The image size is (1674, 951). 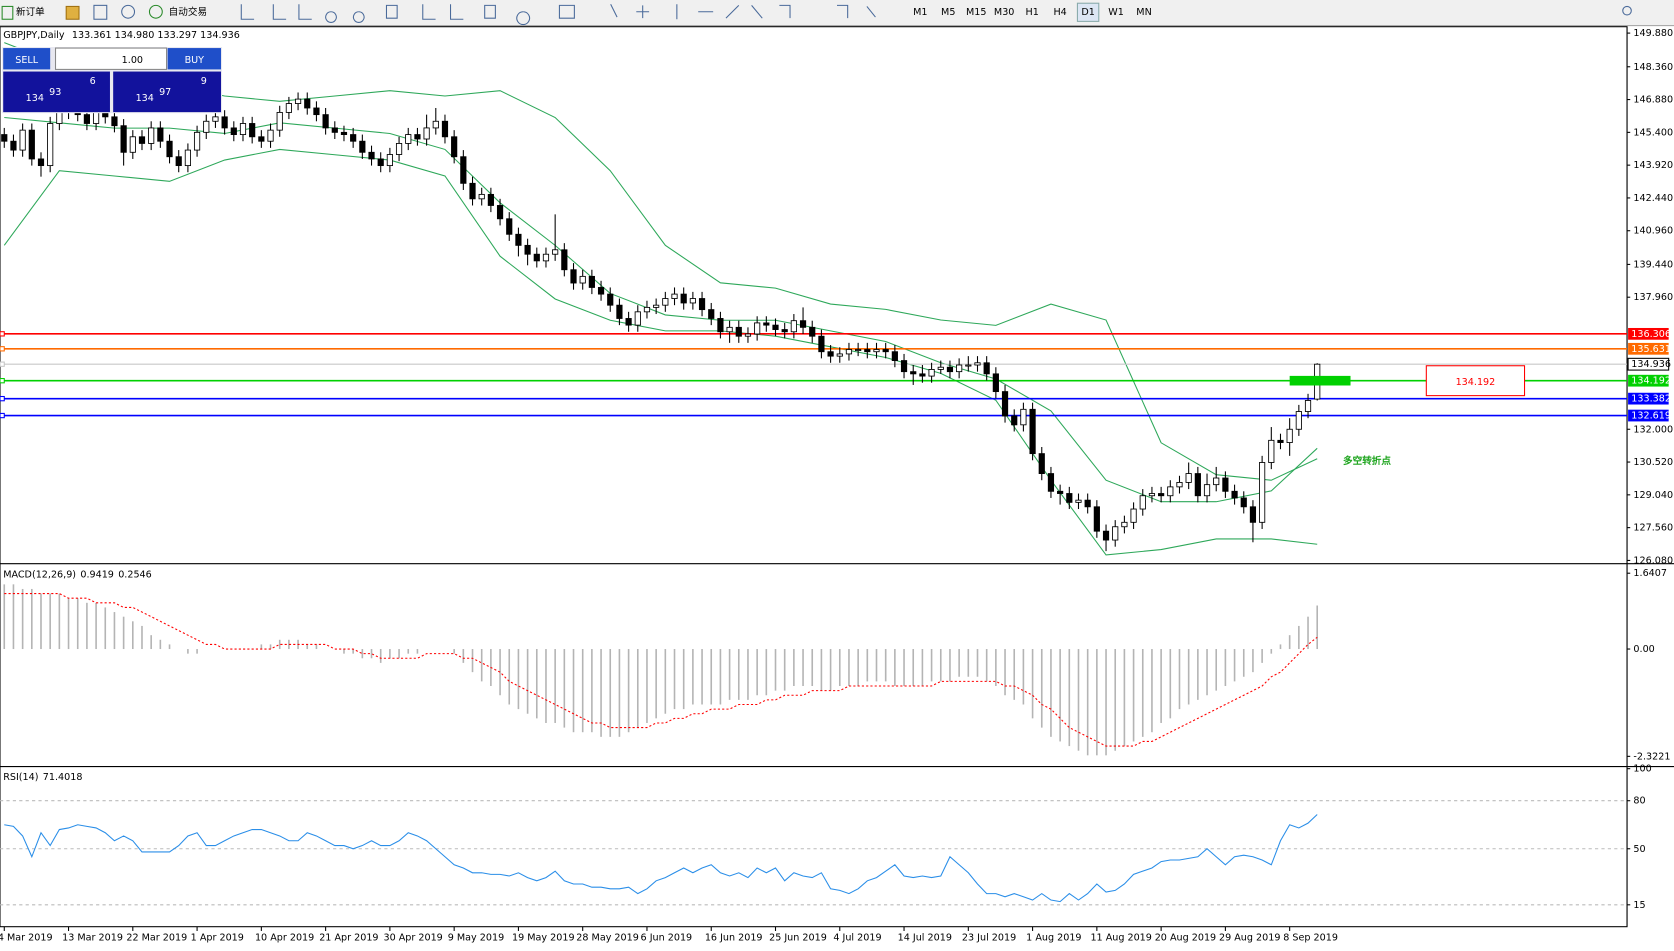 I want to click on volume-box, so click(x=111, y=58).